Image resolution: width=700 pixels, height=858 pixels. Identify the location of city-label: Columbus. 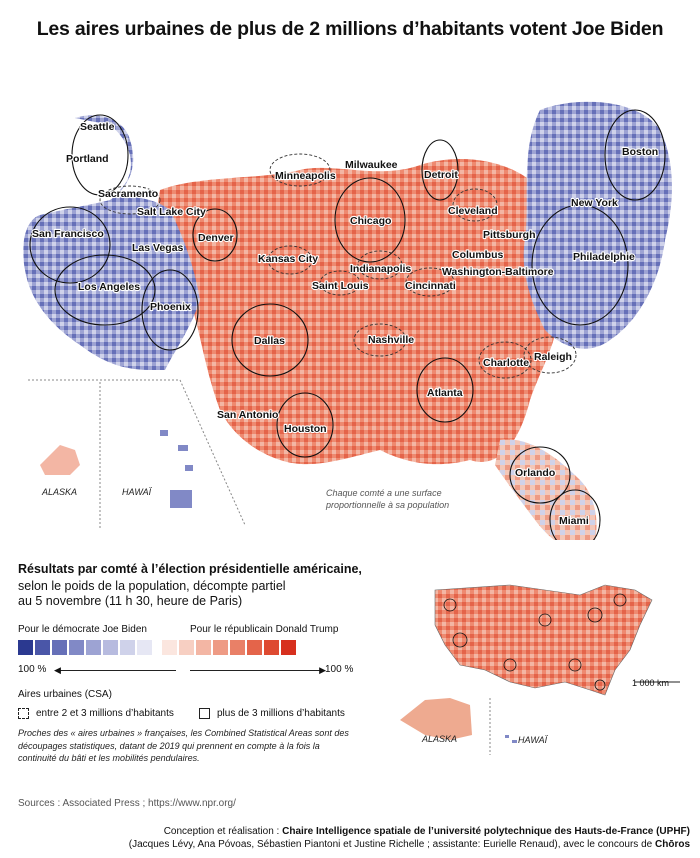
(477, 255).